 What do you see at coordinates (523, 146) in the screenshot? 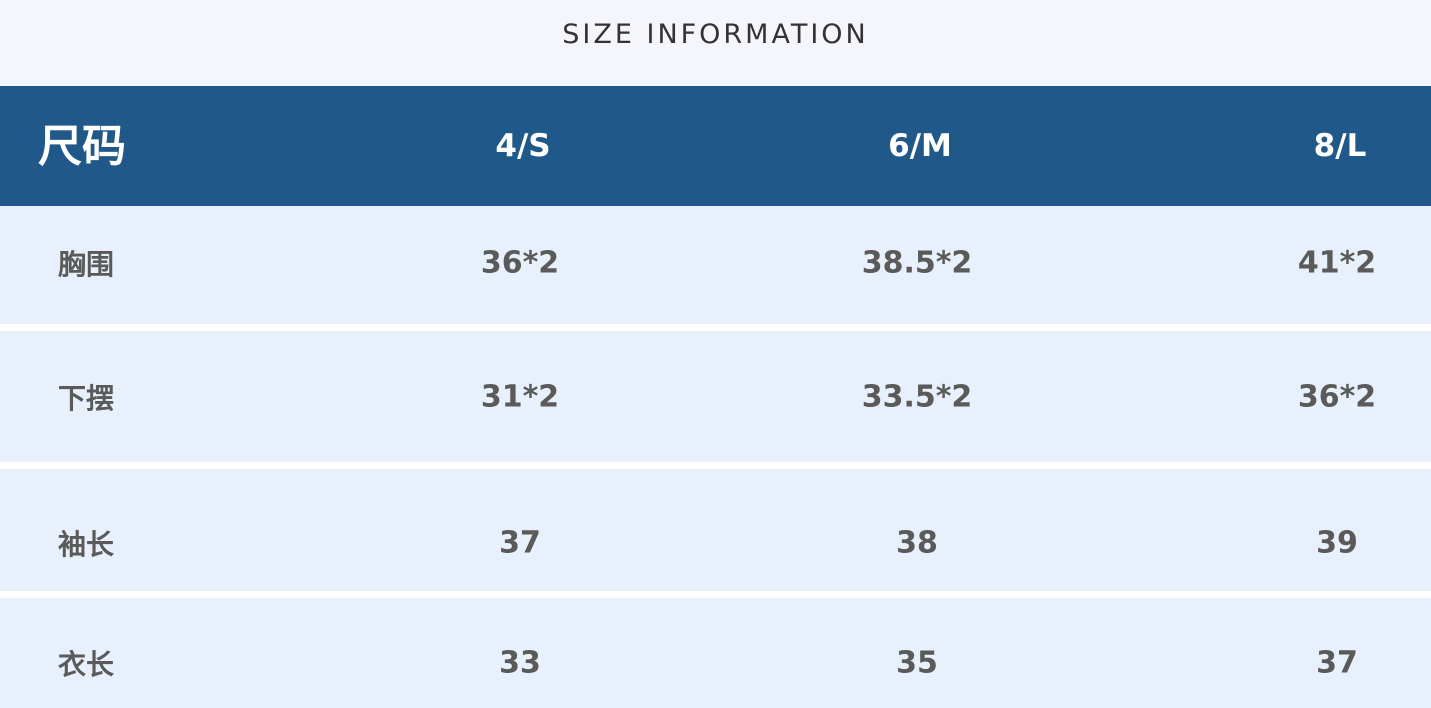
I see `header-size: 4/S` at bounding box center [523, 146].